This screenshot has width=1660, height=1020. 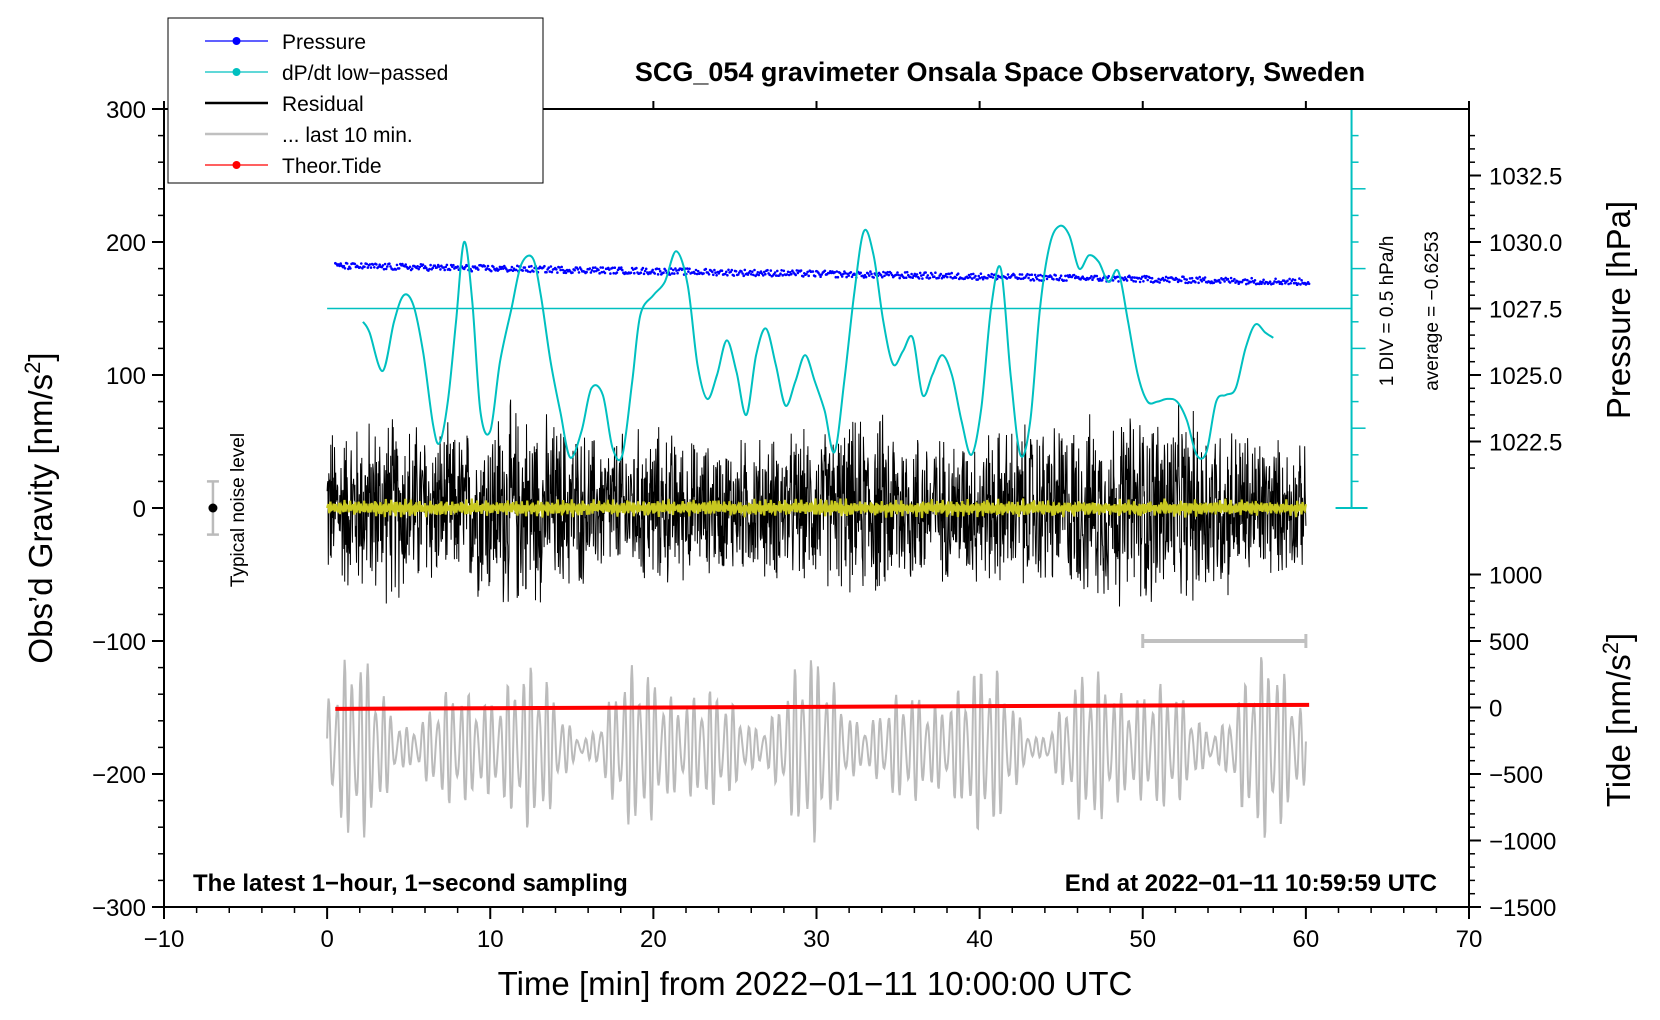 What do you see at coordinates (1525, 177) in the screenshot?
I see `pressure-tick-label: 1032.5` at bounding box center [1525, 177].